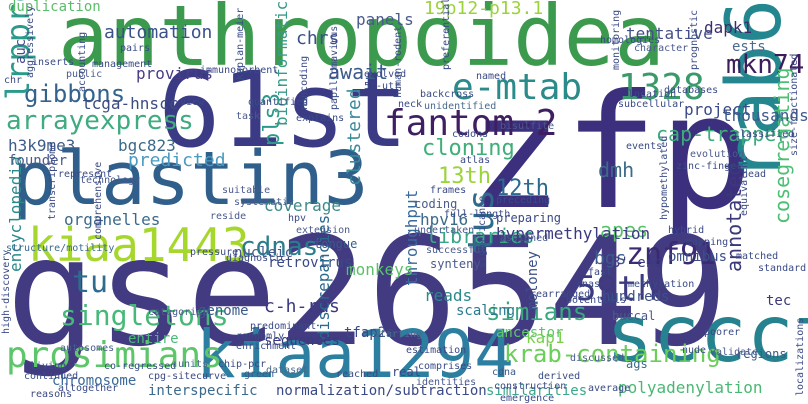  What do you see at coordinates (193, 364) in the screenshot?
I see `word-units: units` at bounding box center [193, 364].